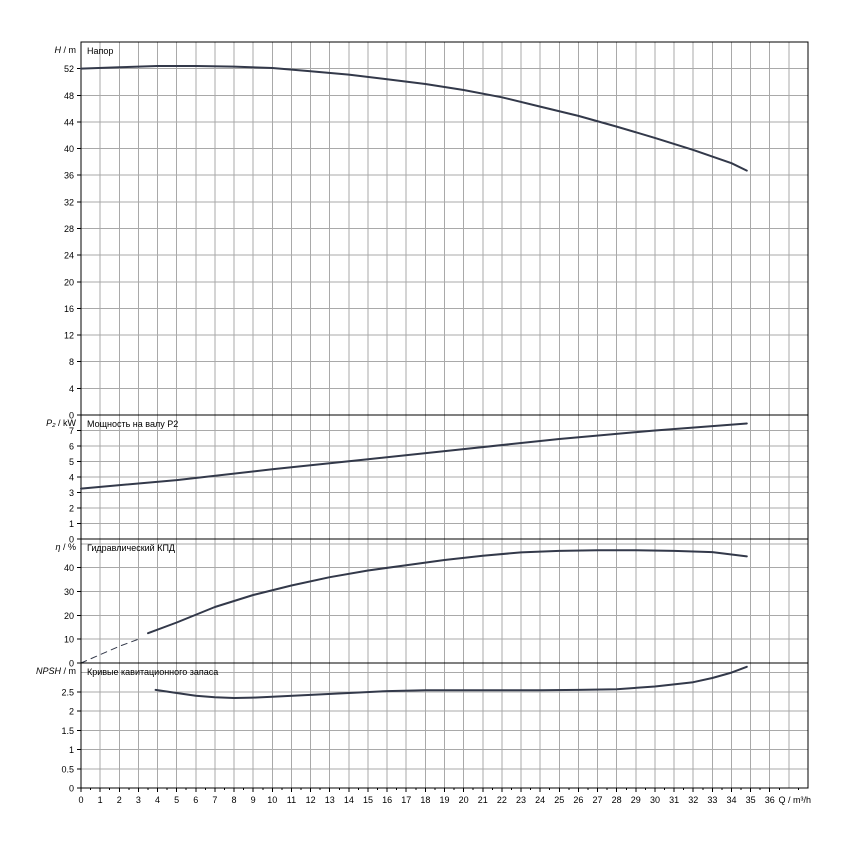  What do you see at coordinates (731, 800) in the screenshot?
I see `x-tick-label: 34` at bounding box center [731, 800].